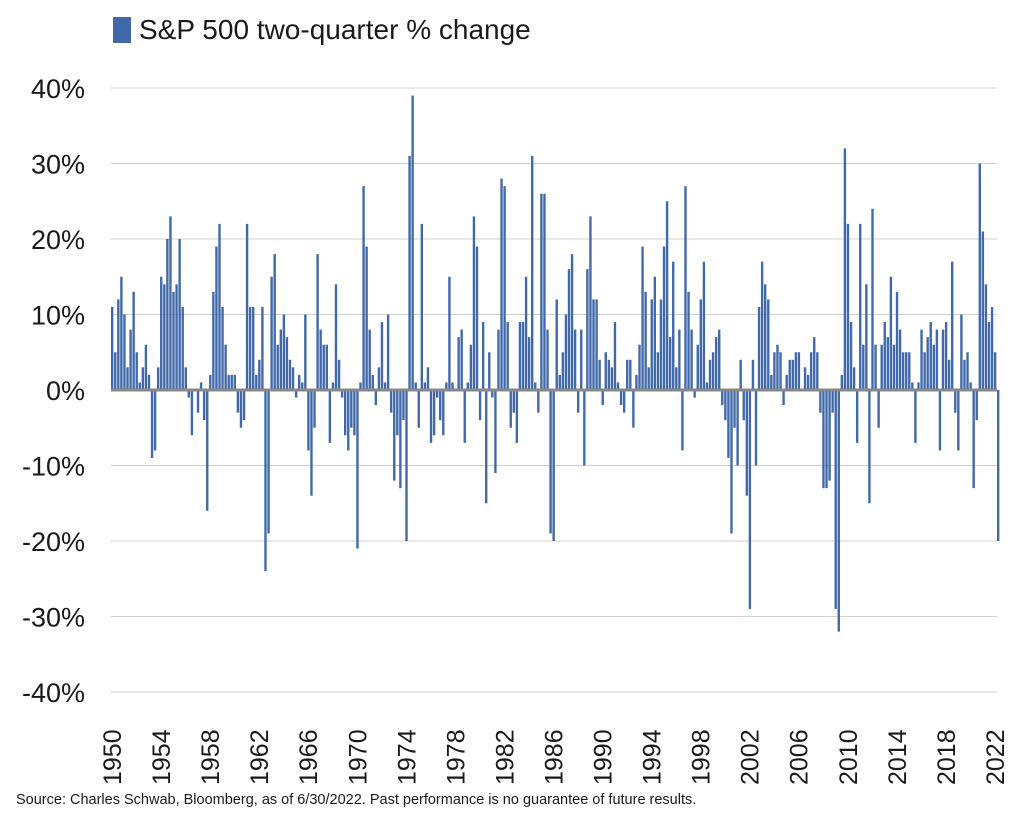 The width and height of the screenshot is (1021, 813). What do you see at coordinates (58, 165) in the screenshot?
I see `y-tick-label: 30%` at bounding box center [58, 165].